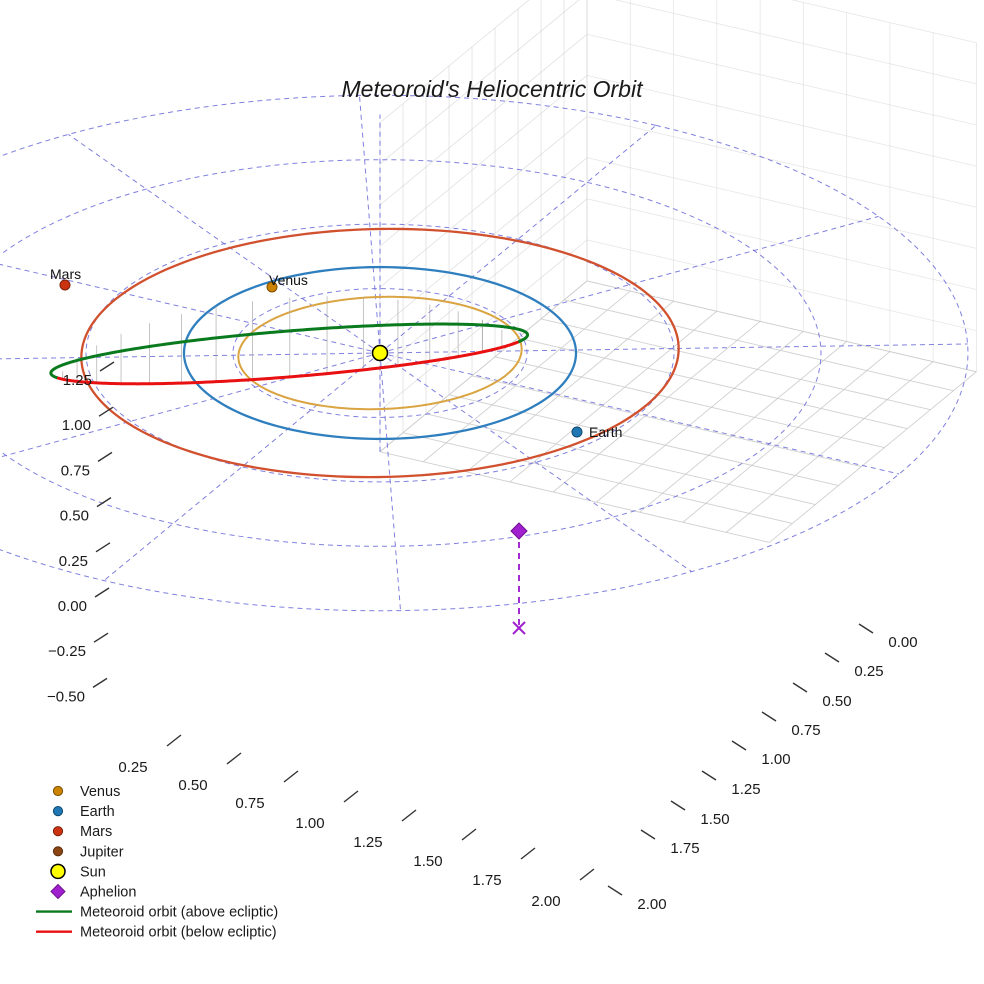  Describe the element at coordinates (836, 701) in the screenshot. I see `y-tick: 0.50` at that location.